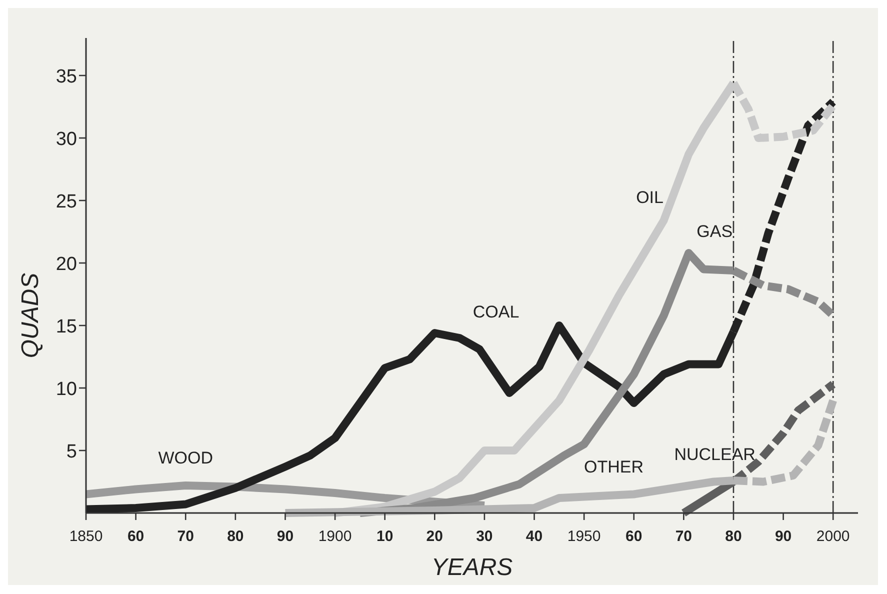 Image resolution: width=887 pixels, height=594 pixels. What do you see at coordinates (71, 452) in the screenshot?
I see `y-tick-label: 5` at bounding box center [71, 452].